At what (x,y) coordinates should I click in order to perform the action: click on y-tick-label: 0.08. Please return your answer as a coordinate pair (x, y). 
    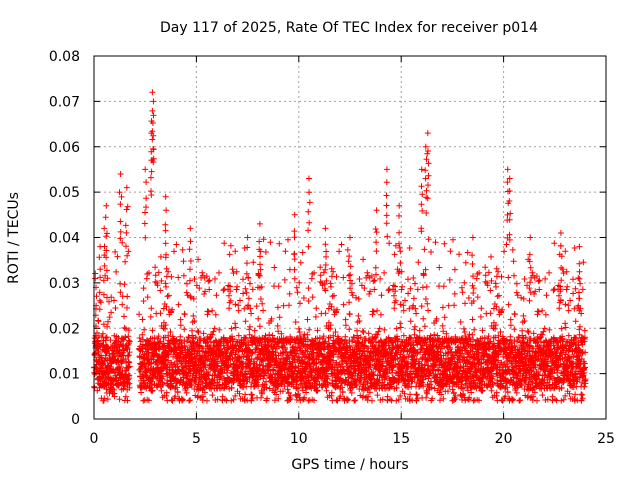
    Looking at the image, I should click on (64, 57).